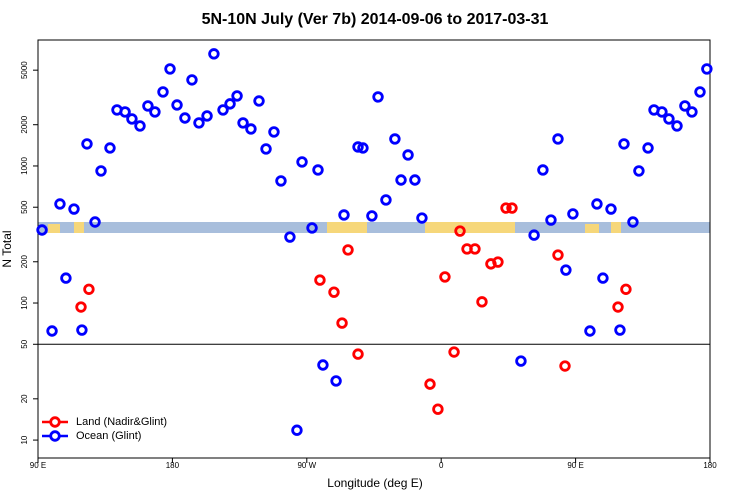 This screenshot has height=500, width=750. Describe the element at coordinates (24, 398) in the screenshot. I see `y-tick-label: 20` at that location.